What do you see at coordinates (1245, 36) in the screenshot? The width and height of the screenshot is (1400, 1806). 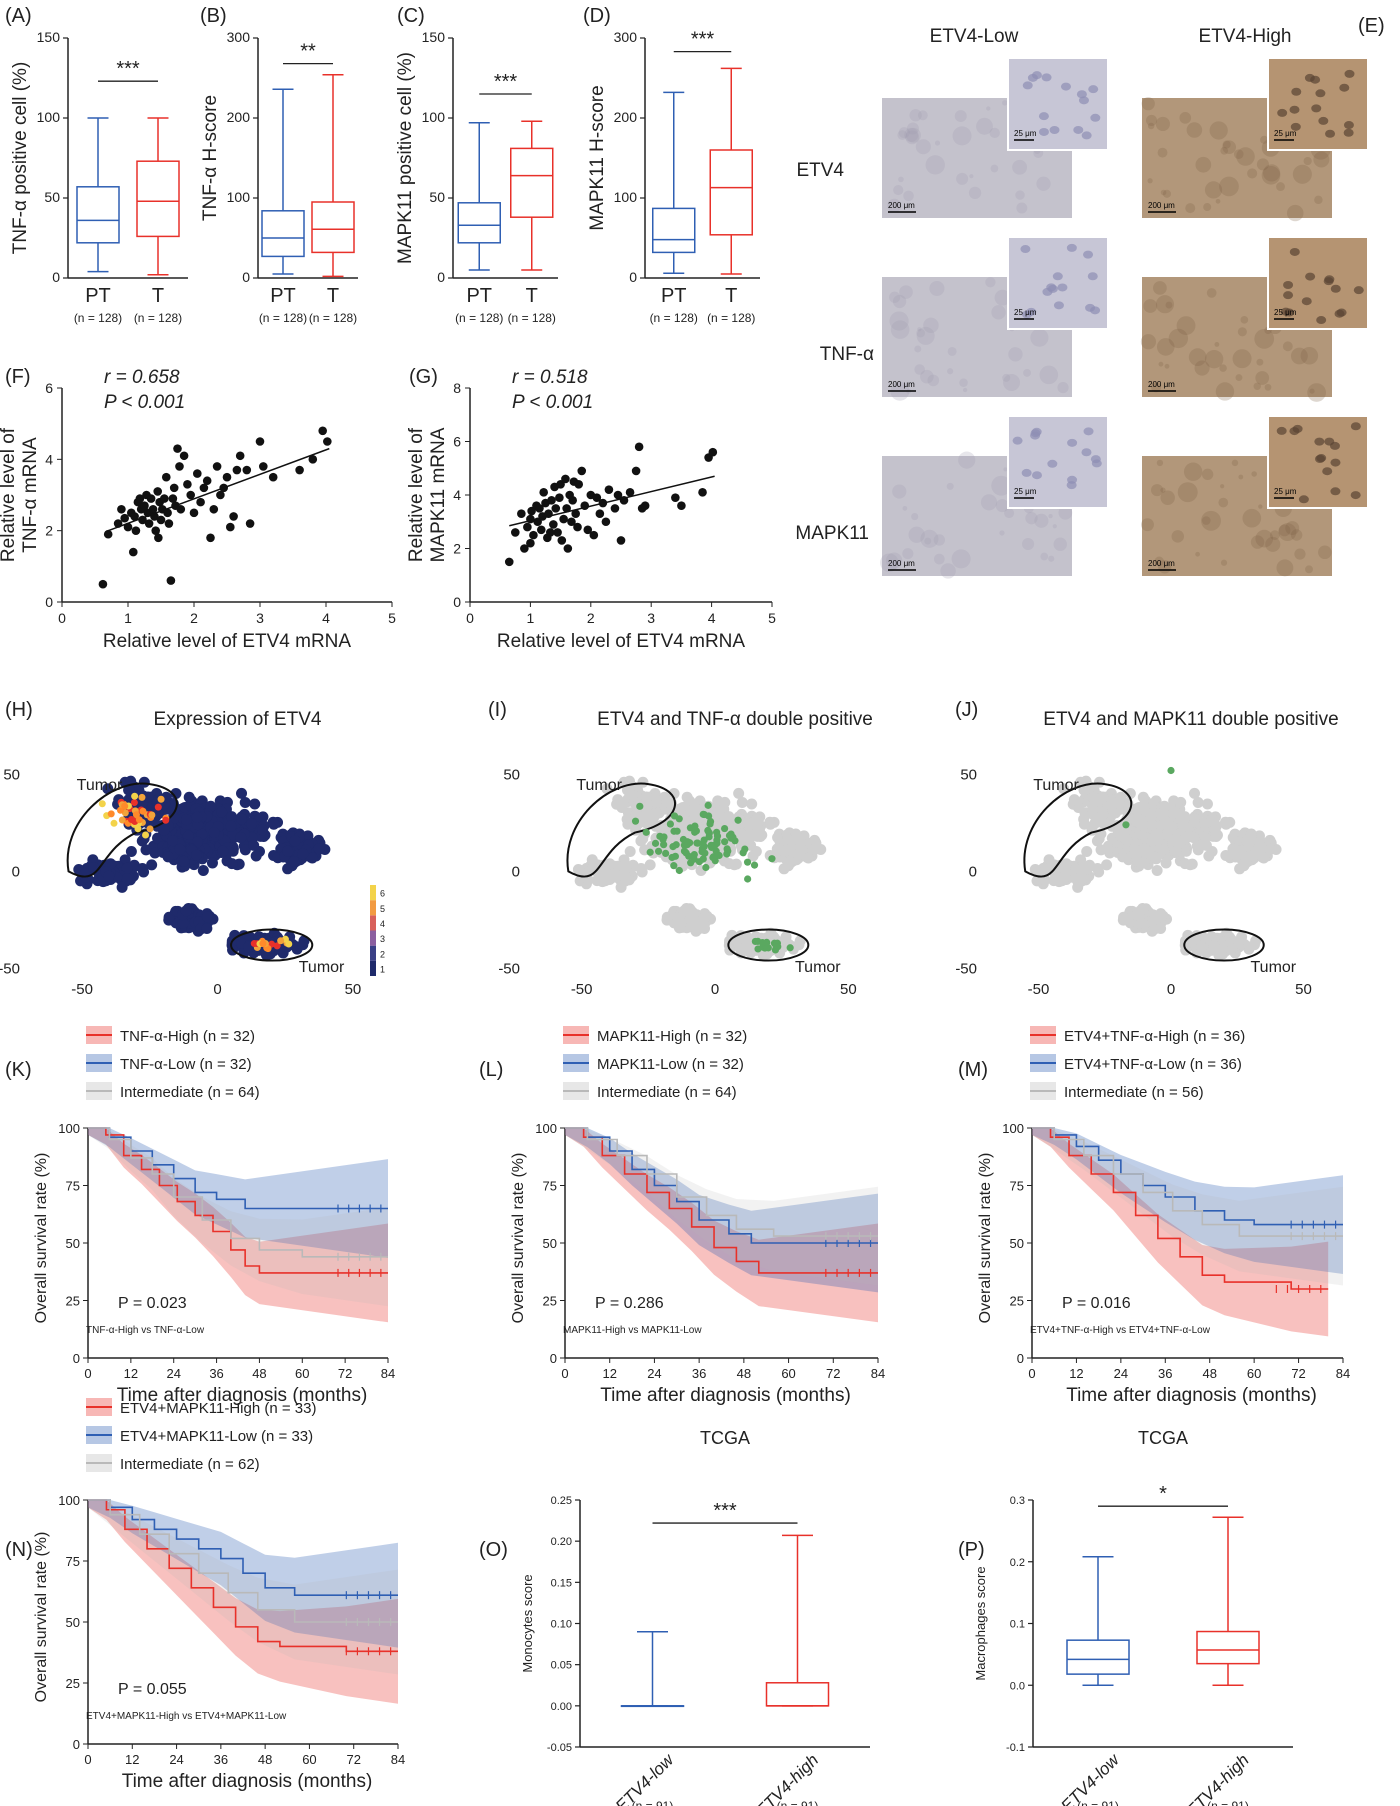 I see `ihc-column-high: ETV4-High` at bounding box center [1245, 36].